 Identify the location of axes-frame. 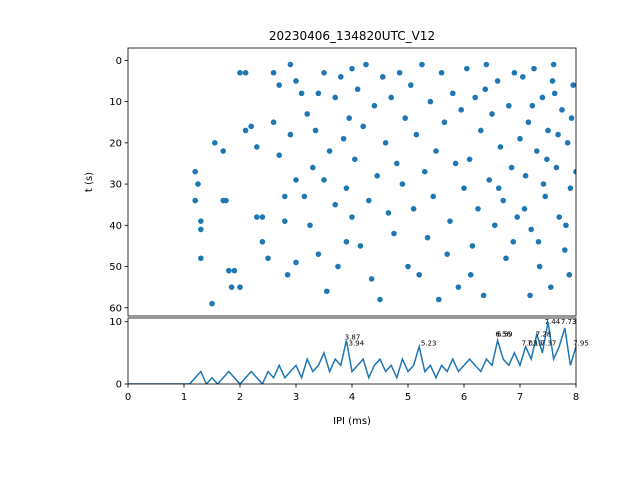
(352, 351).